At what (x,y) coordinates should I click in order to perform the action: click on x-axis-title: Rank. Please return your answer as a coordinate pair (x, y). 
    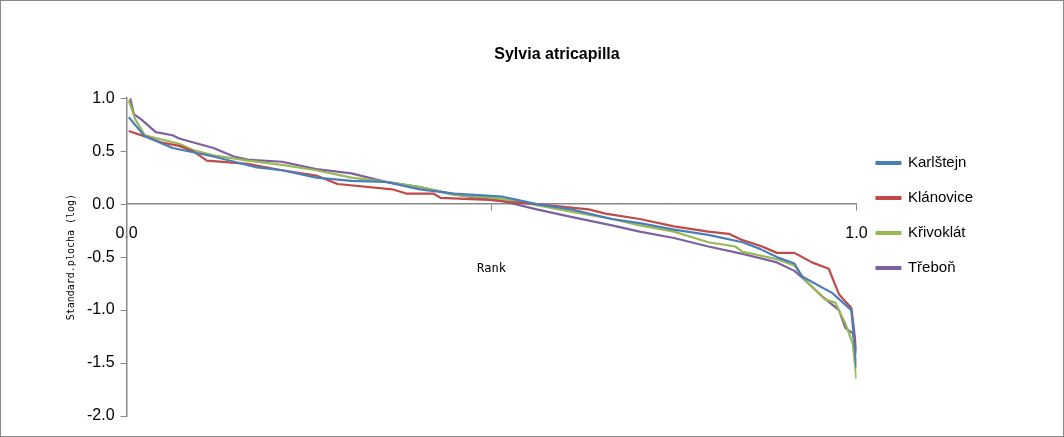
    Looking at the image, I should click on (492, 267).